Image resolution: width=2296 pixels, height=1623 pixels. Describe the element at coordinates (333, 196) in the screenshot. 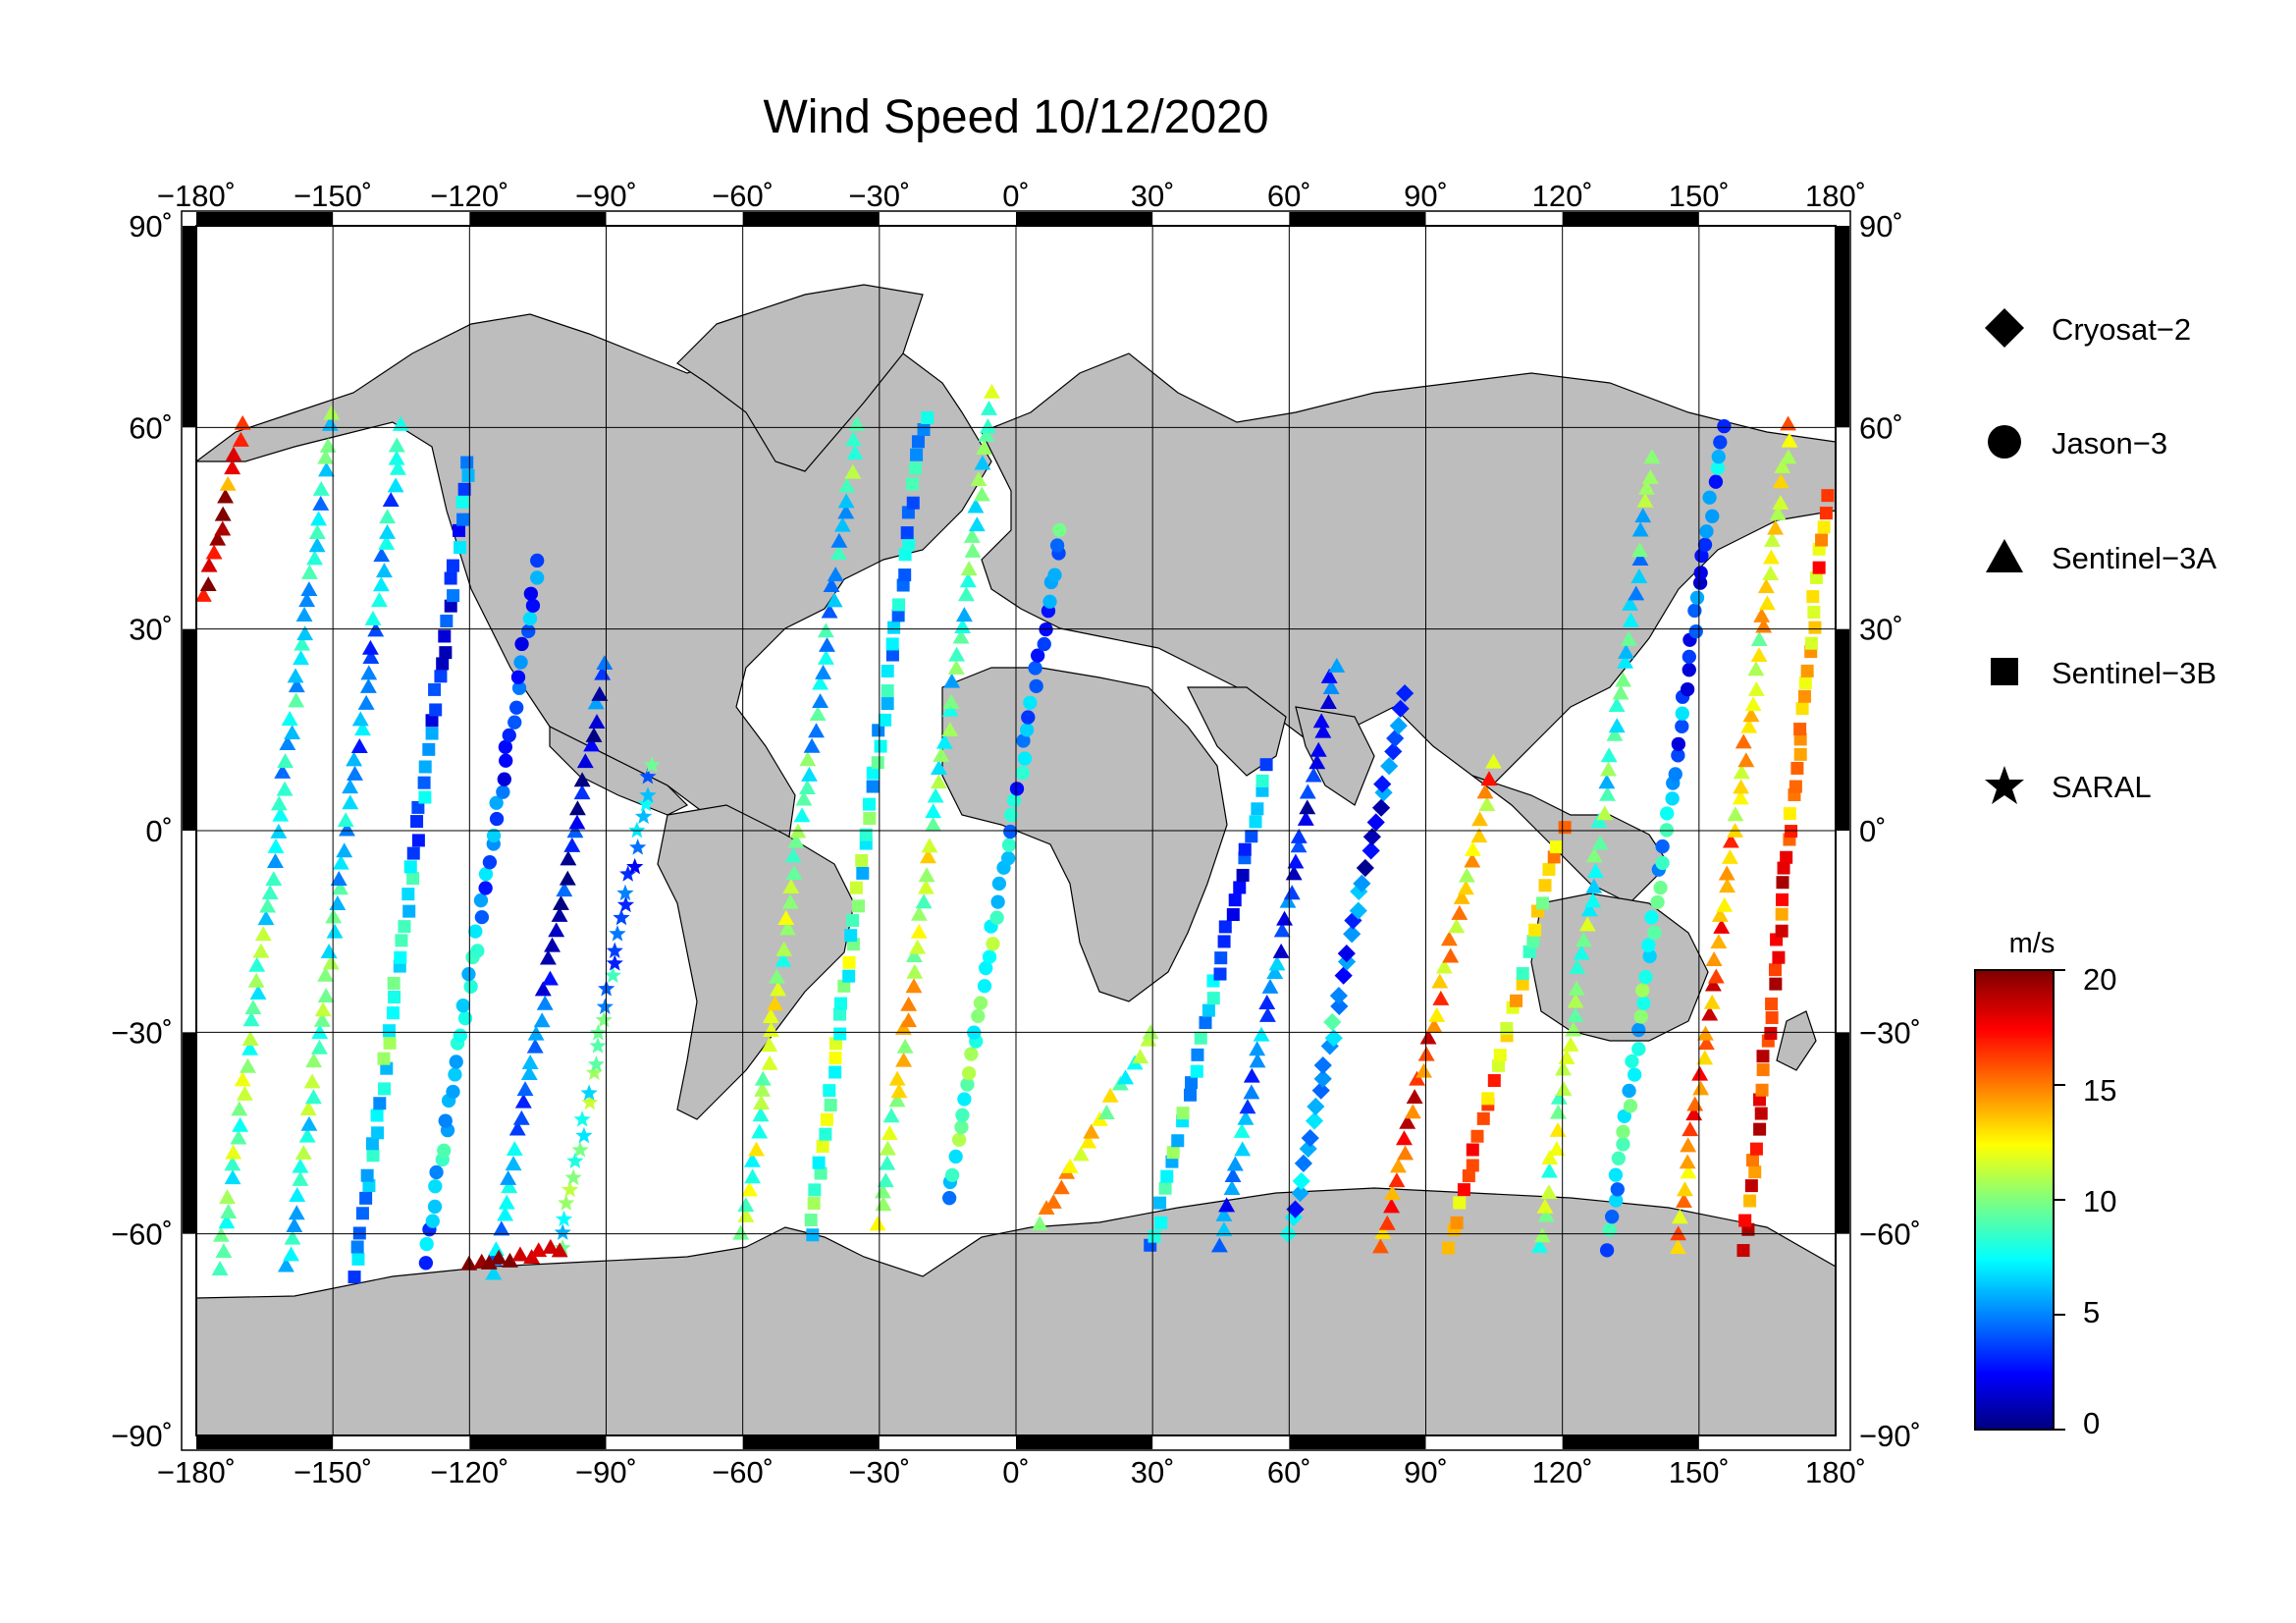

I see `lon-tick-label-top: −150˚` at that location.